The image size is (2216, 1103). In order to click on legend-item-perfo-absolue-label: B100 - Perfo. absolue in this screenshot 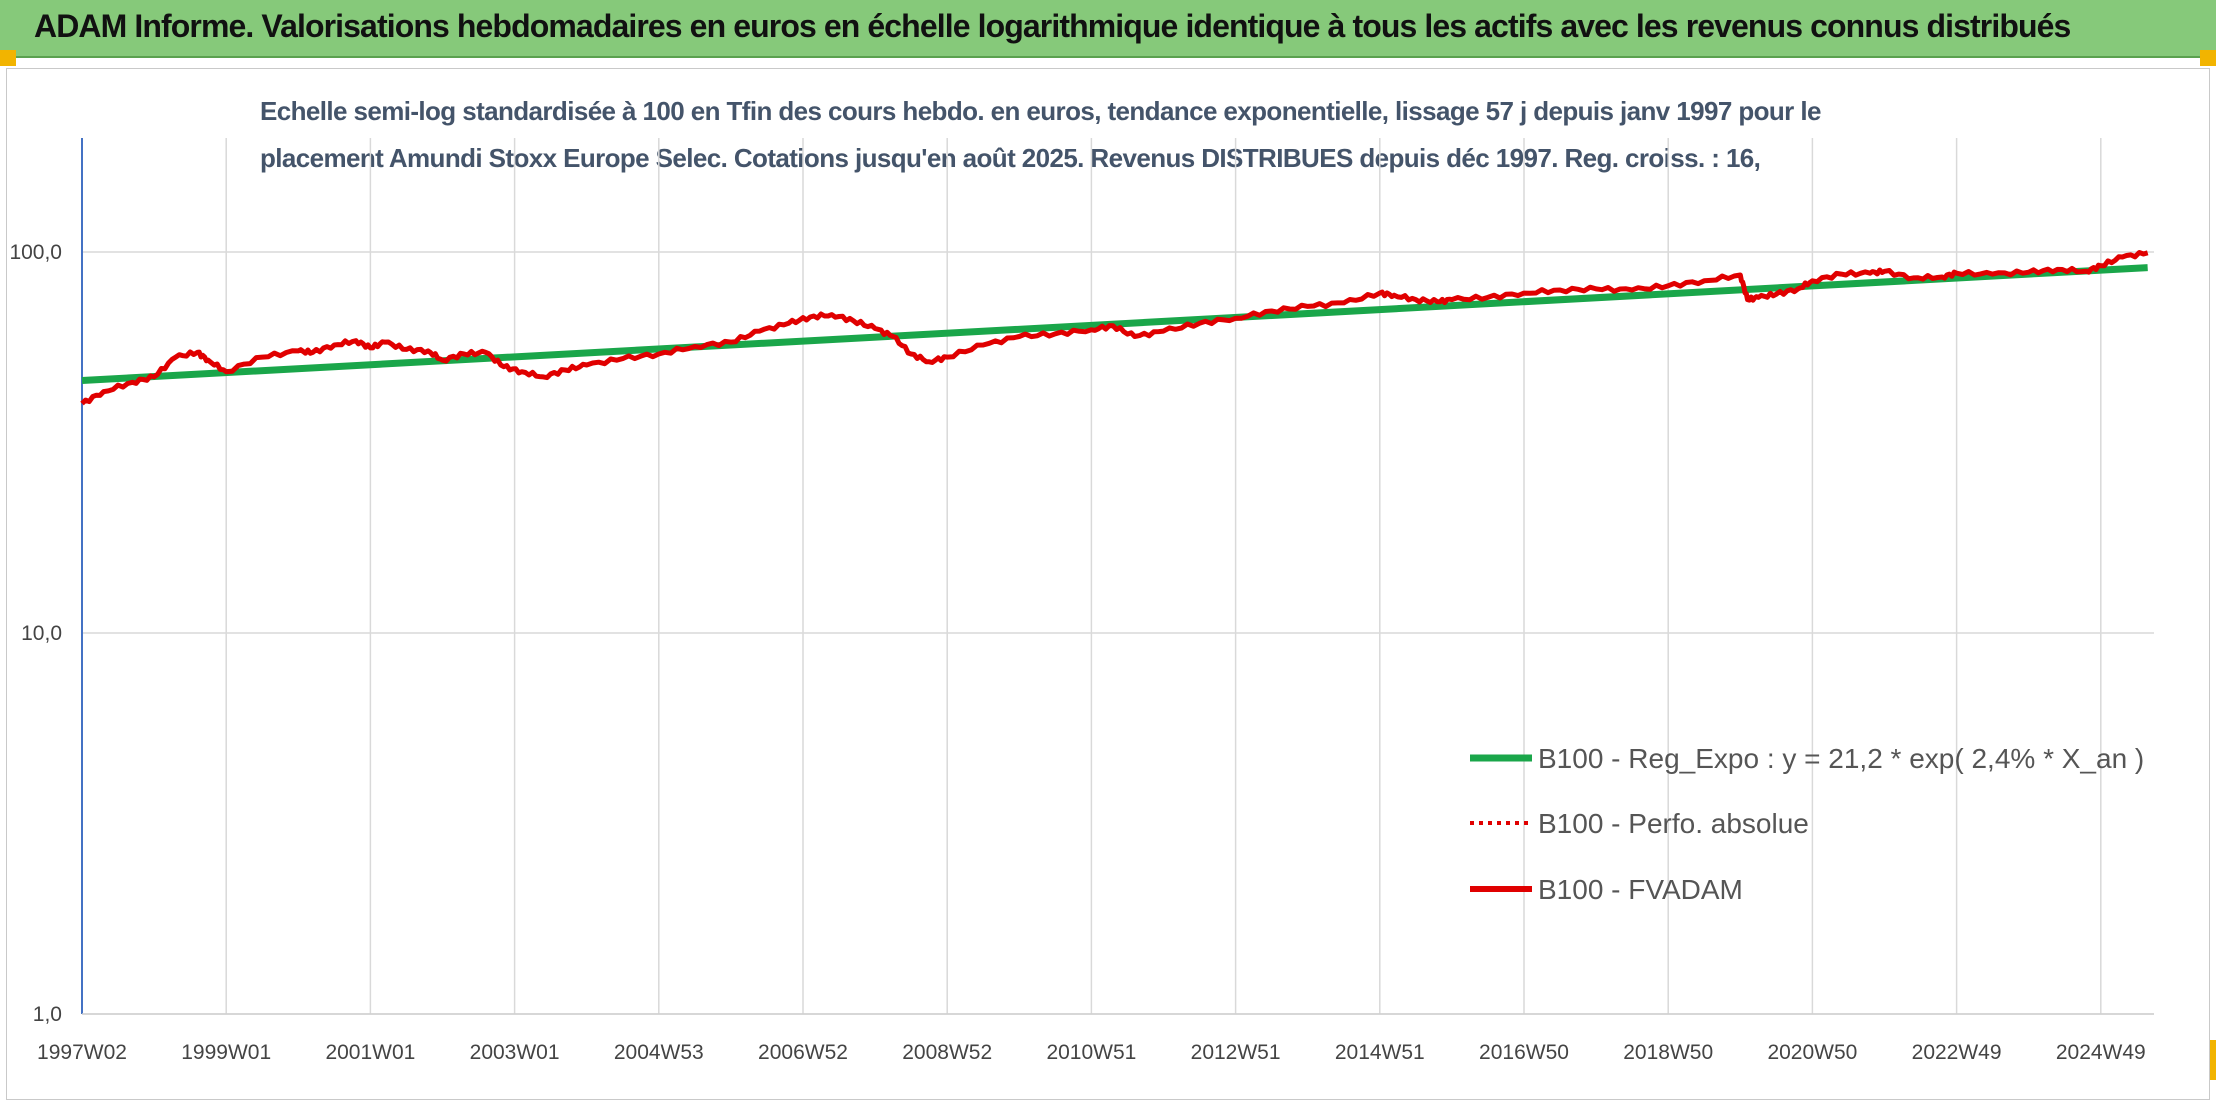, I will do `click(1673, 823)`.